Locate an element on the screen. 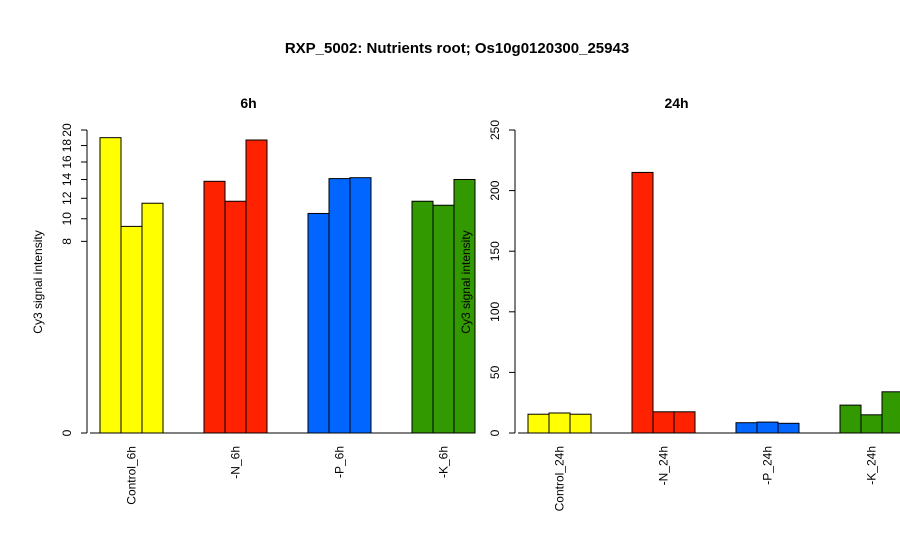 The width and height of the screenshot is (900, 550). y-tick-label: 18 is located at coordinates (67, 146).